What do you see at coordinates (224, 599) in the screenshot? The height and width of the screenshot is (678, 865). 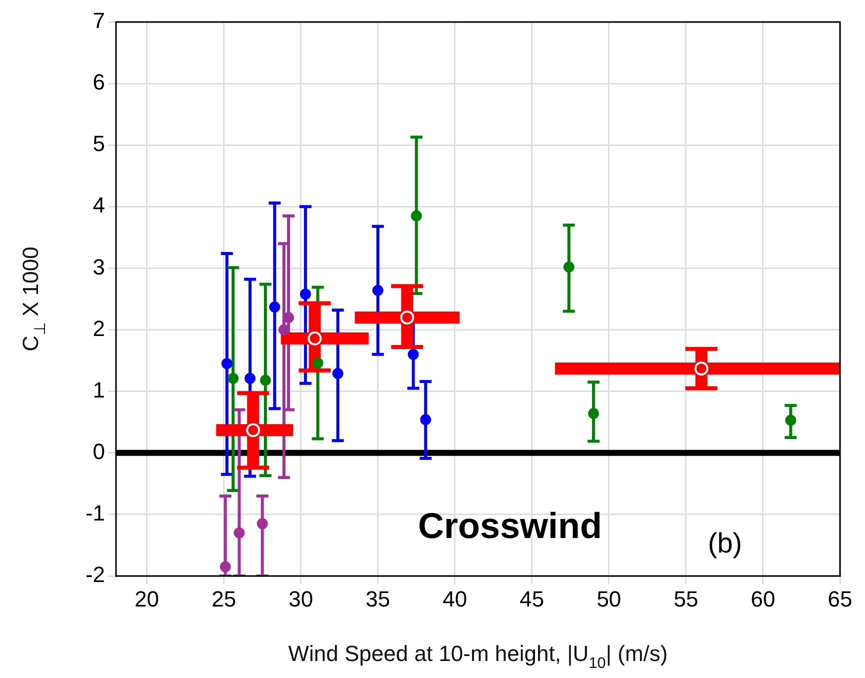 I see `x-tick-label: 25` at bounding box center [224, 599].